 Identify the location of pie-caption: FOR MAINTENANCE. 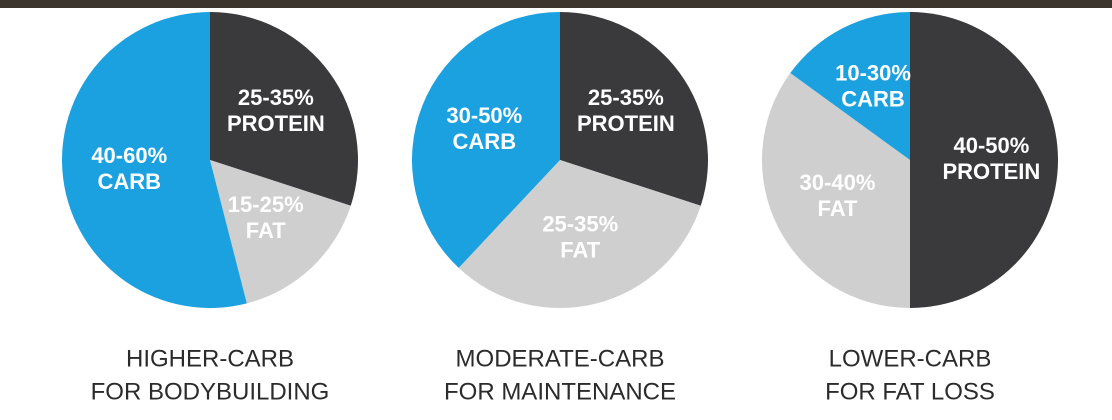
(560, 391).